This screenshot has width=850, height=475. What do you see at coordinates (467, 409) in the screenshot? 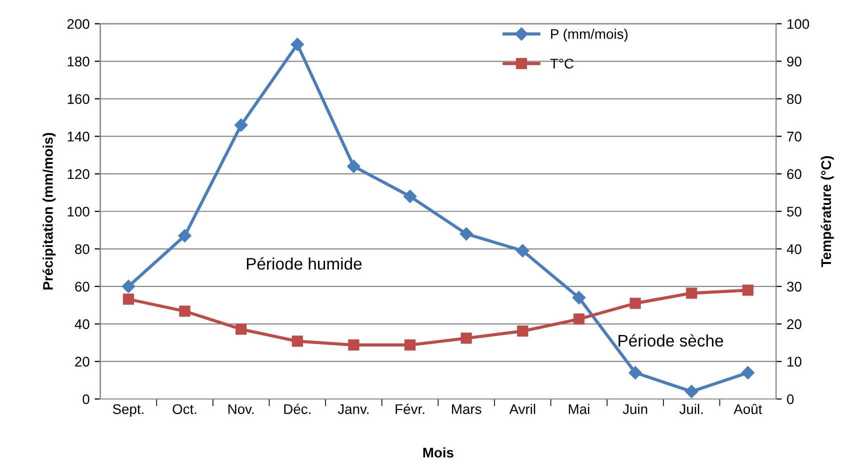
I see `x-tick-label: Mars` at bounding box center [467, 409].